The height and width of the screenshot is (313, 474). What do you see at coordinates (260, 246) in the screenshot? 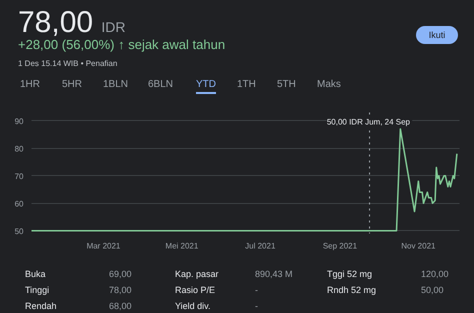
I see `x-tick-label: Jul 2021` at bounding box center [260, 246].